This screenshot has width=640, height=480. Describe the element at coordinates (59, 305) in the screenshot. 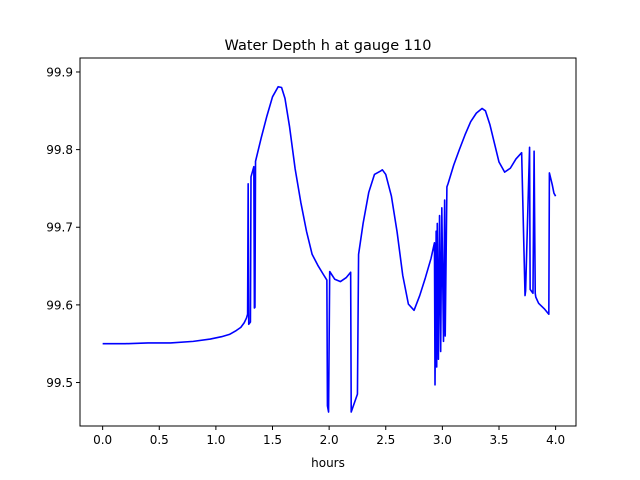

I see `y-tick-label: 99.6` at that location.